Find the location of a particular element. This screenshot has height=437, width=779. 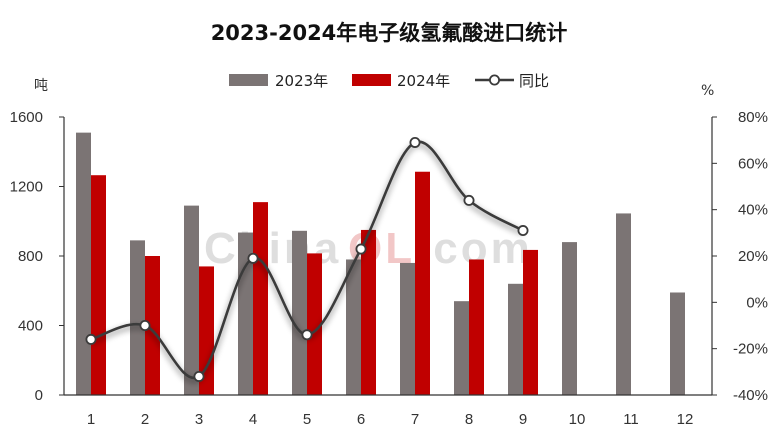

right-tick-label: 20% is located at coordinates (753, 256).